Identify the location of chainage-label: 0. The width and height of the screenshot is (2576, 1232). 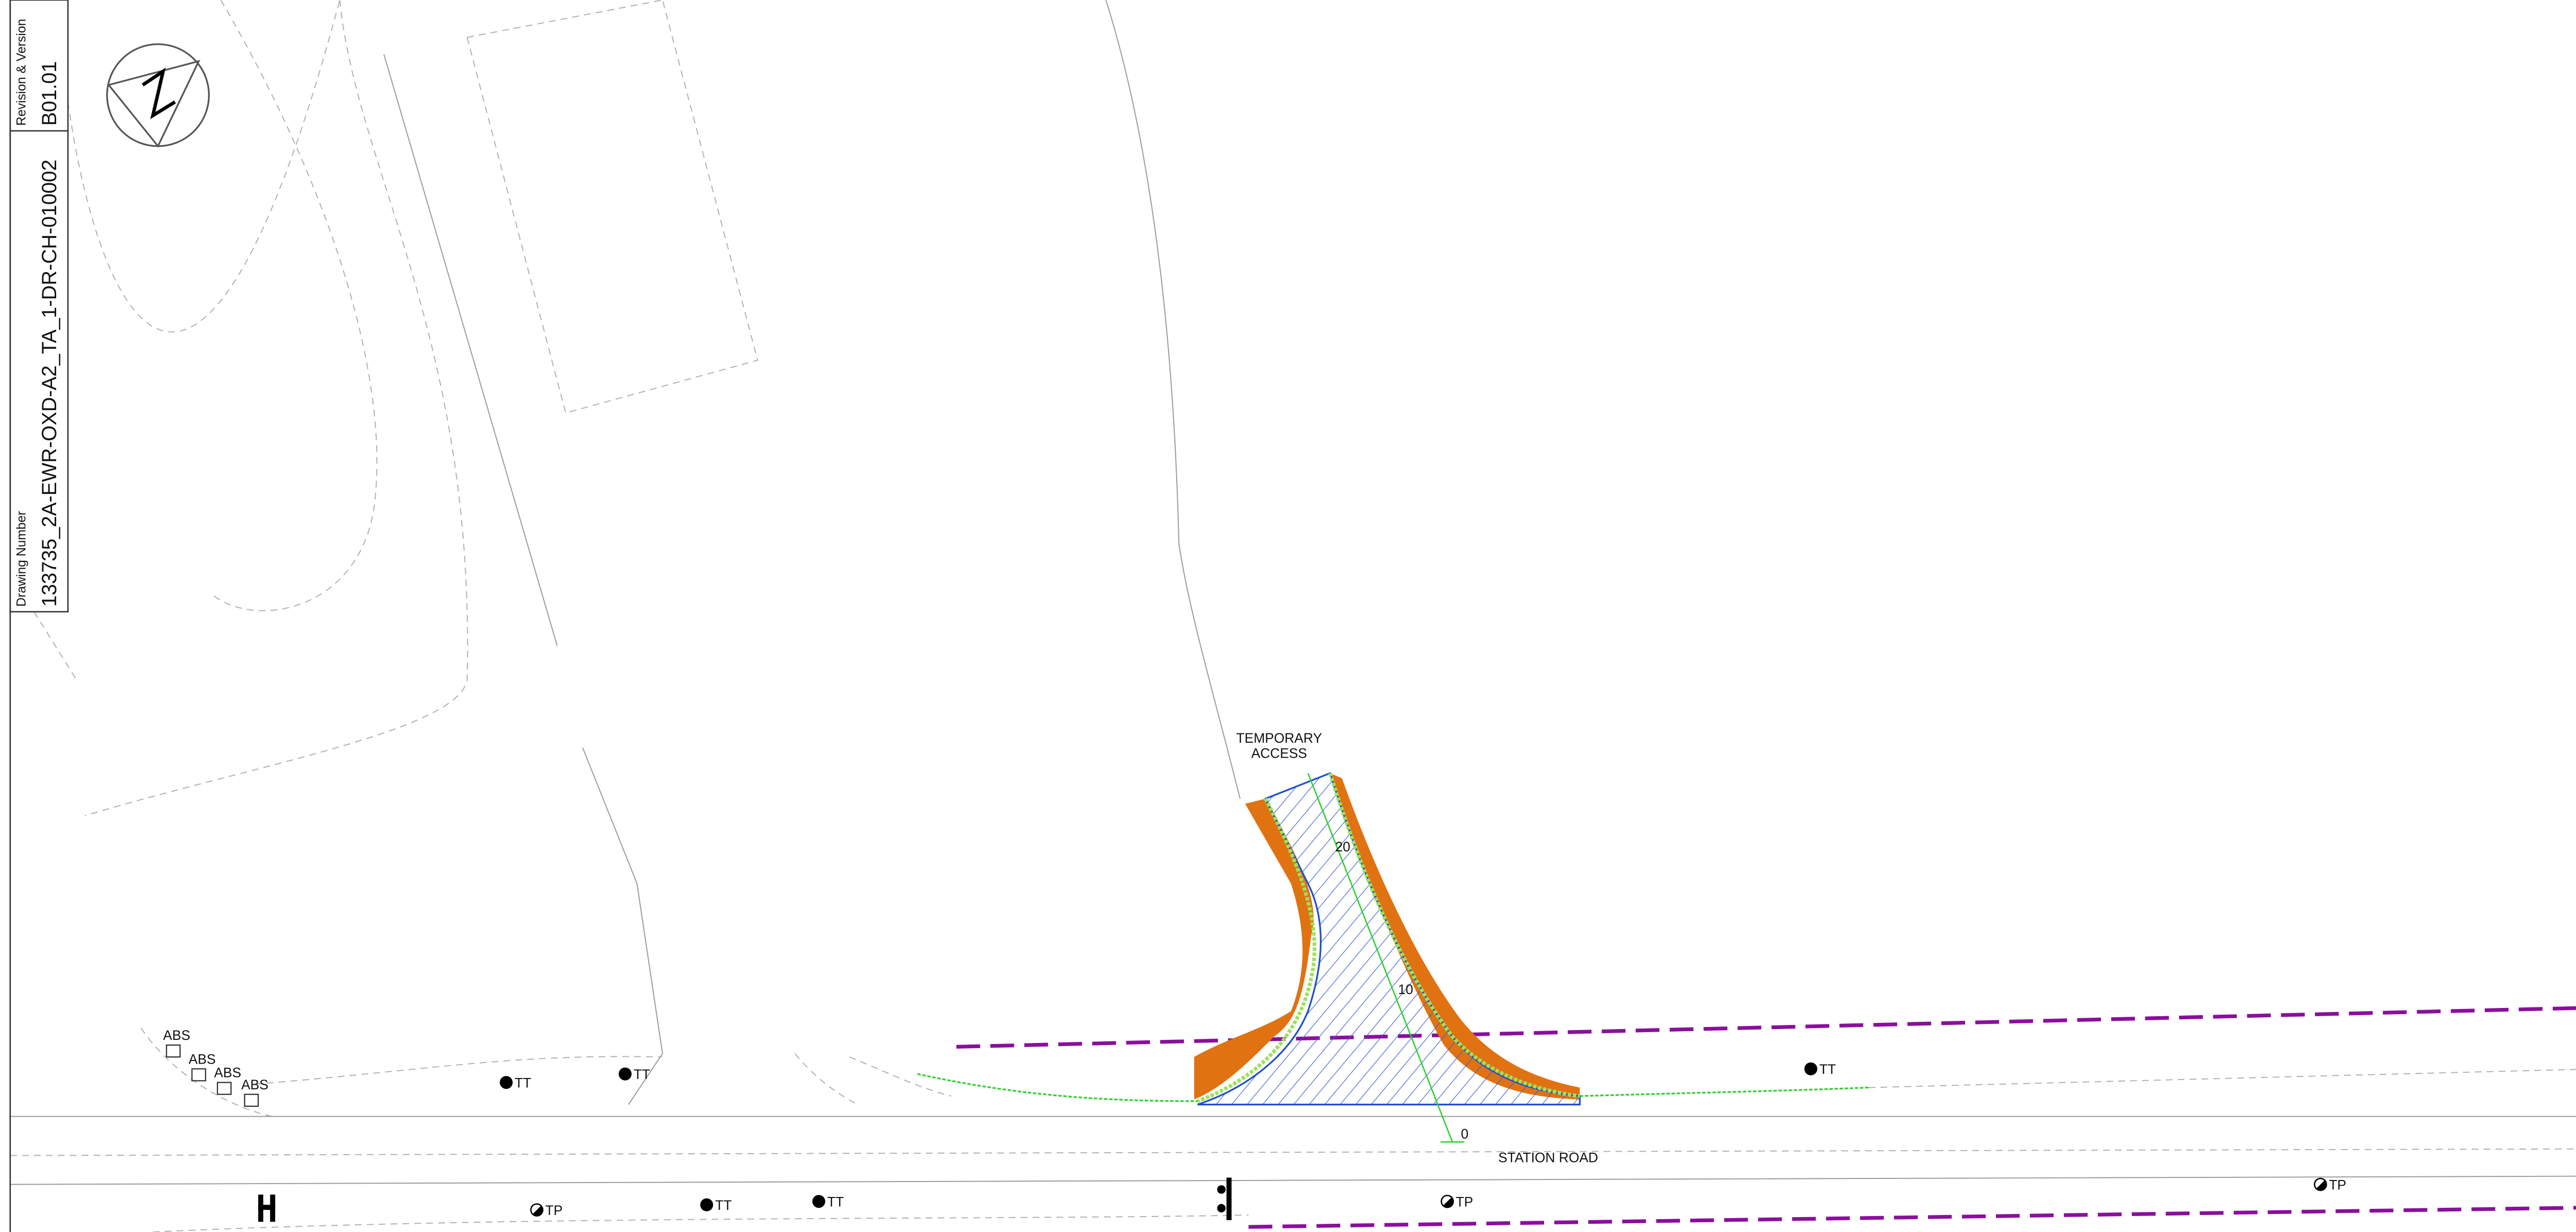
(1465, 1134).